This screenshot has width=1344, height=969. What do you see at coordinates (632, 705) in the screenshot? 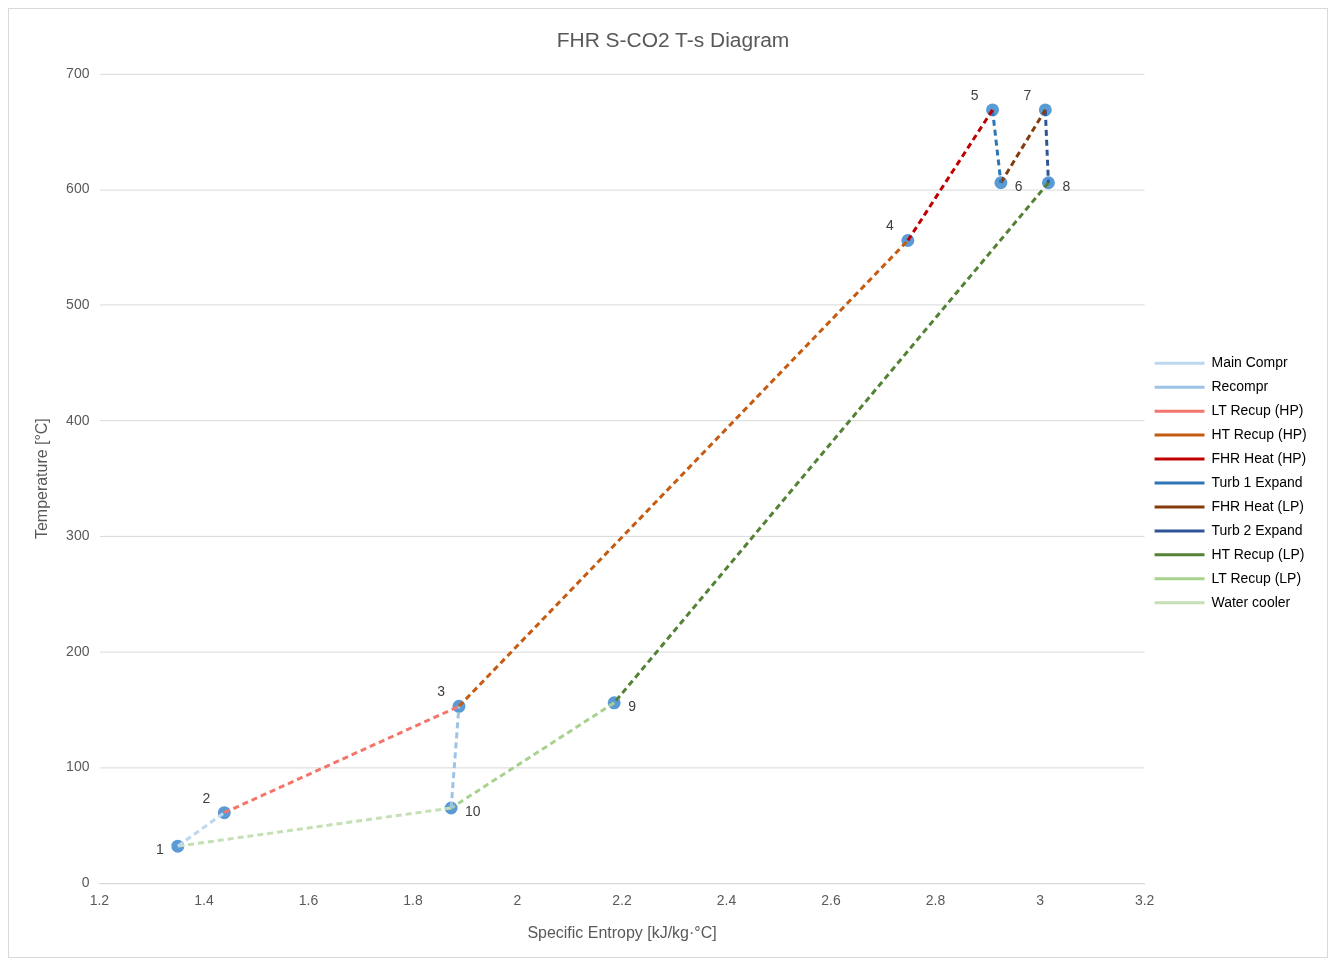
I see `annotation: 9` at bounding box center [632, 705].